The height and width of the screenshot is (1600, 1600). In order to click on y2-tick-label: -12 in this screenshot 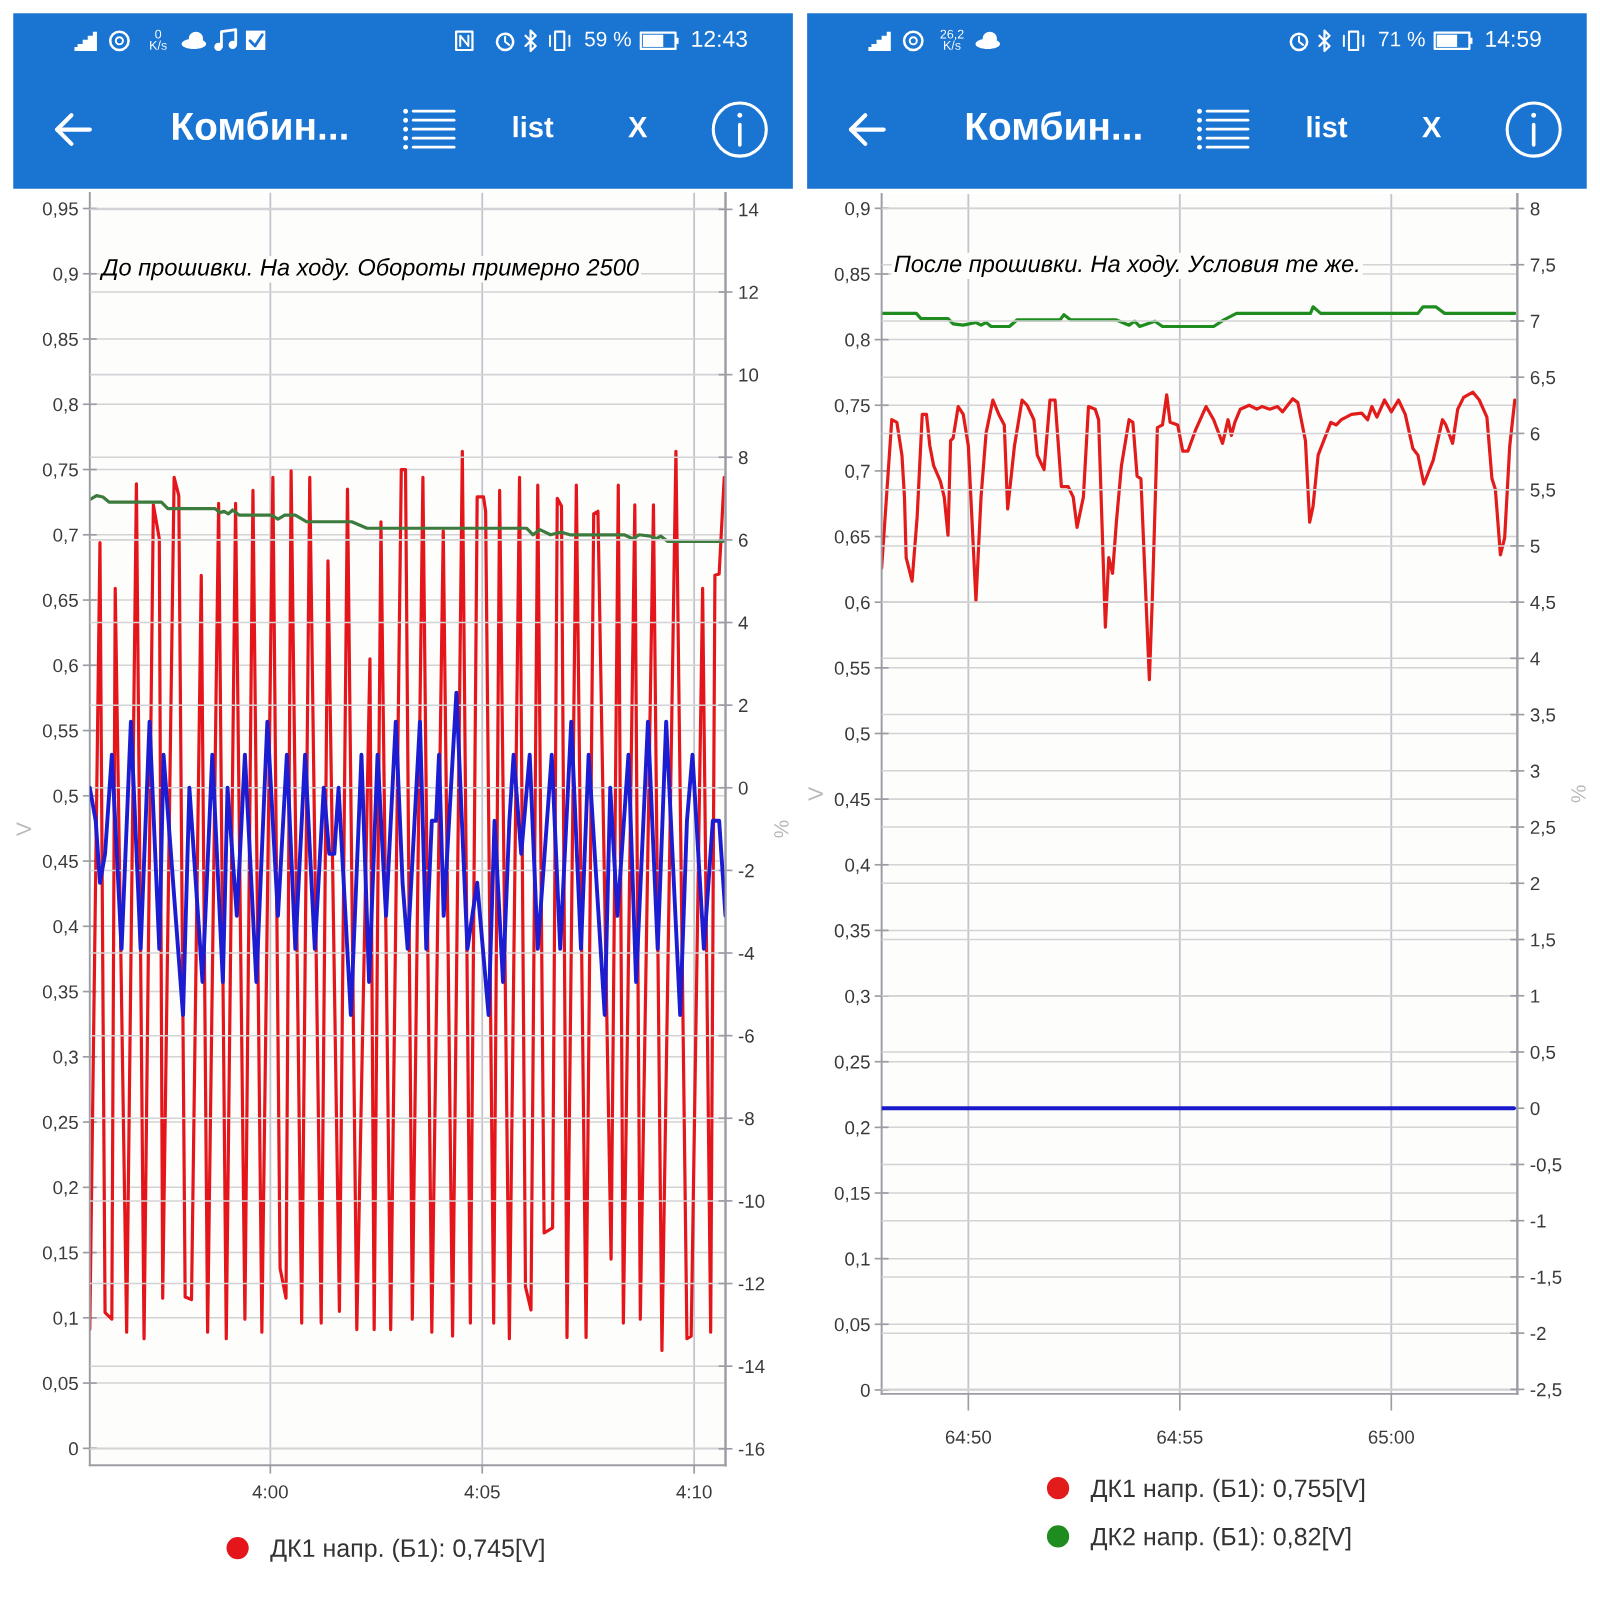, I will do `click(751, 1284)`.